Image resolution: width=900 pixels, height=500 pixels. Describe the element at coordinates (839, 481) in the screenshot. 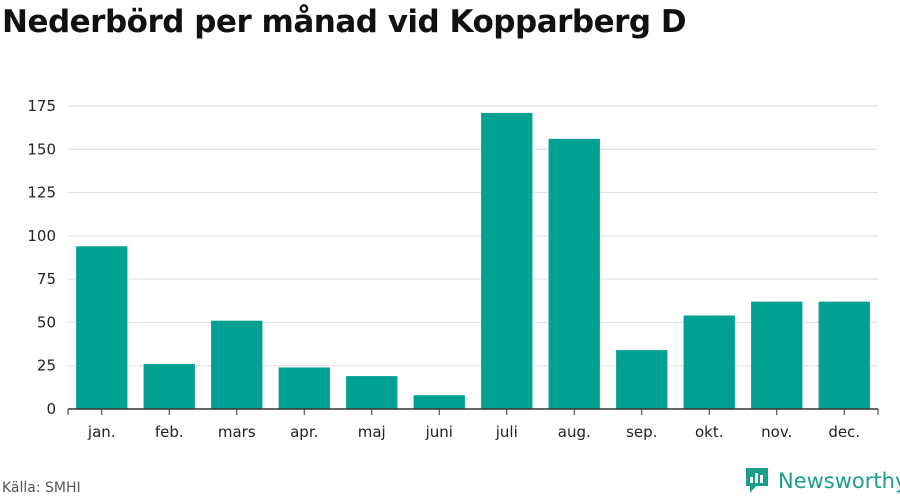

I see `brand-name: Newsworthy` at that location.